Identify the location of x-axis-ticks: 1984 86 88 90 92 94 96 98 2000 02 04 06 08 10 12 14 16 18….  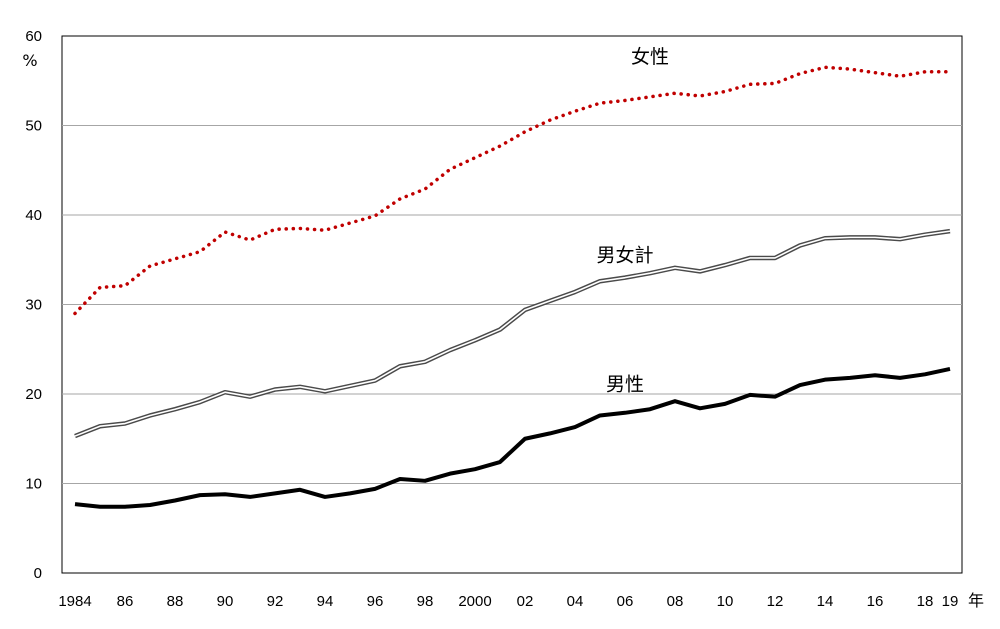
(508, 601).